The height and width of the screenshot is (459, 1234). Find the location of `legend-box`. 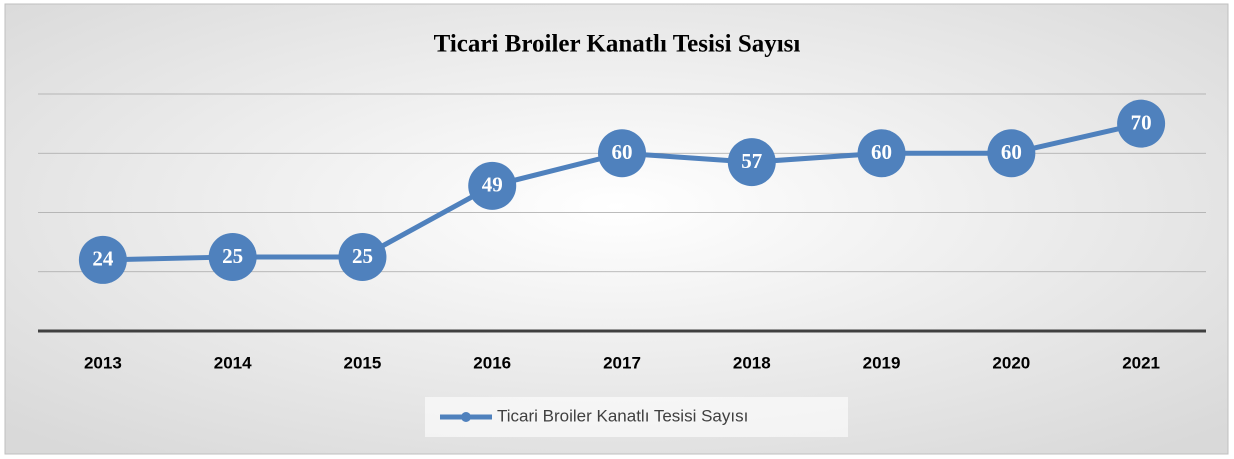

legend-box is located at coordinates (636, 417).